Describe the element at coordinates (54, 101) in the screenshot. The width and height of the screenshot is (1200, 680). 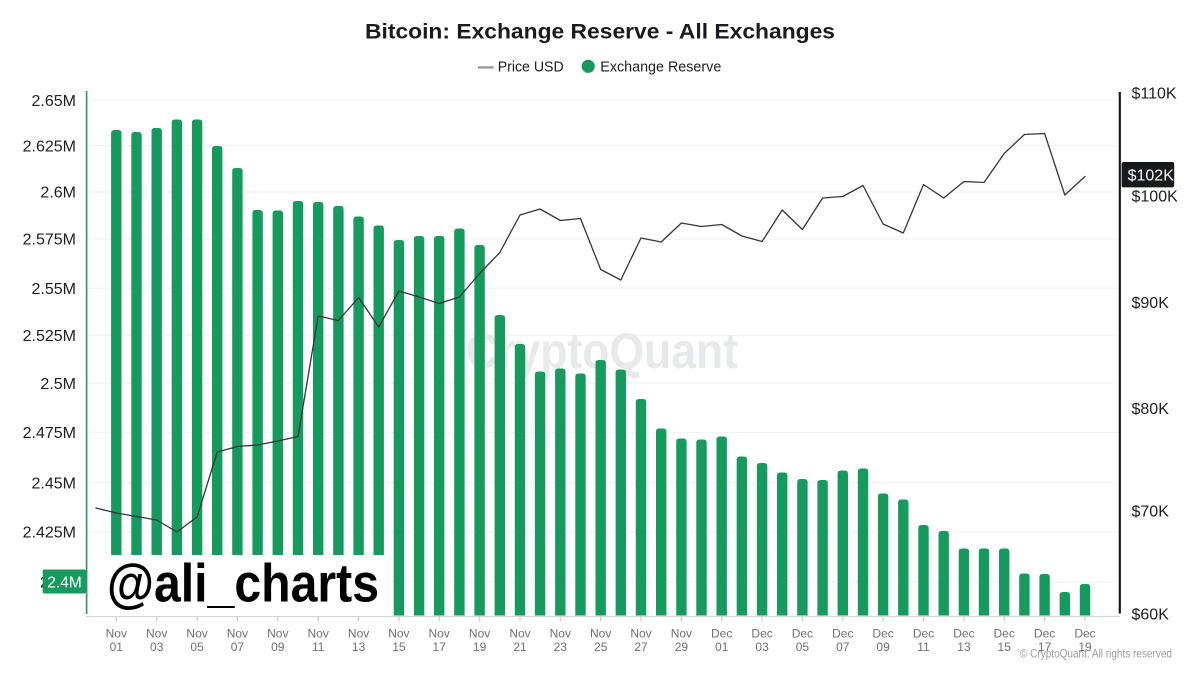
I see `svg-text: 2.65M` at that location.